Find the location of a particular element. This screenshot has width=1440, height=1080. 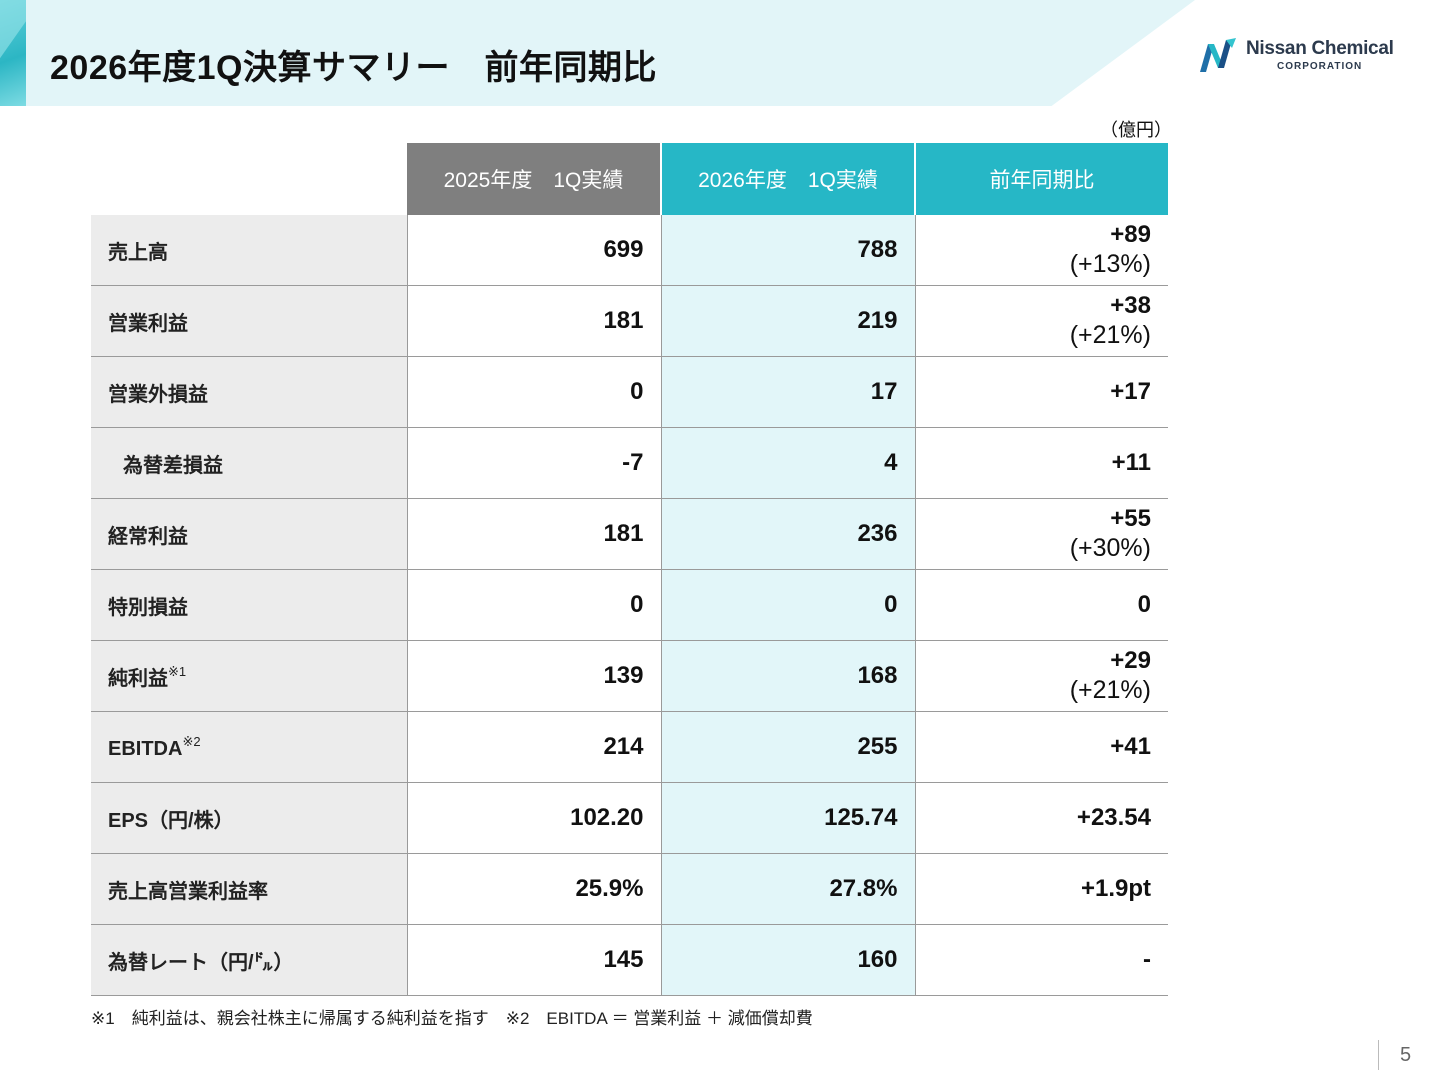

yoy-diff: +1.9pt is located at coordinates (1115, 888).